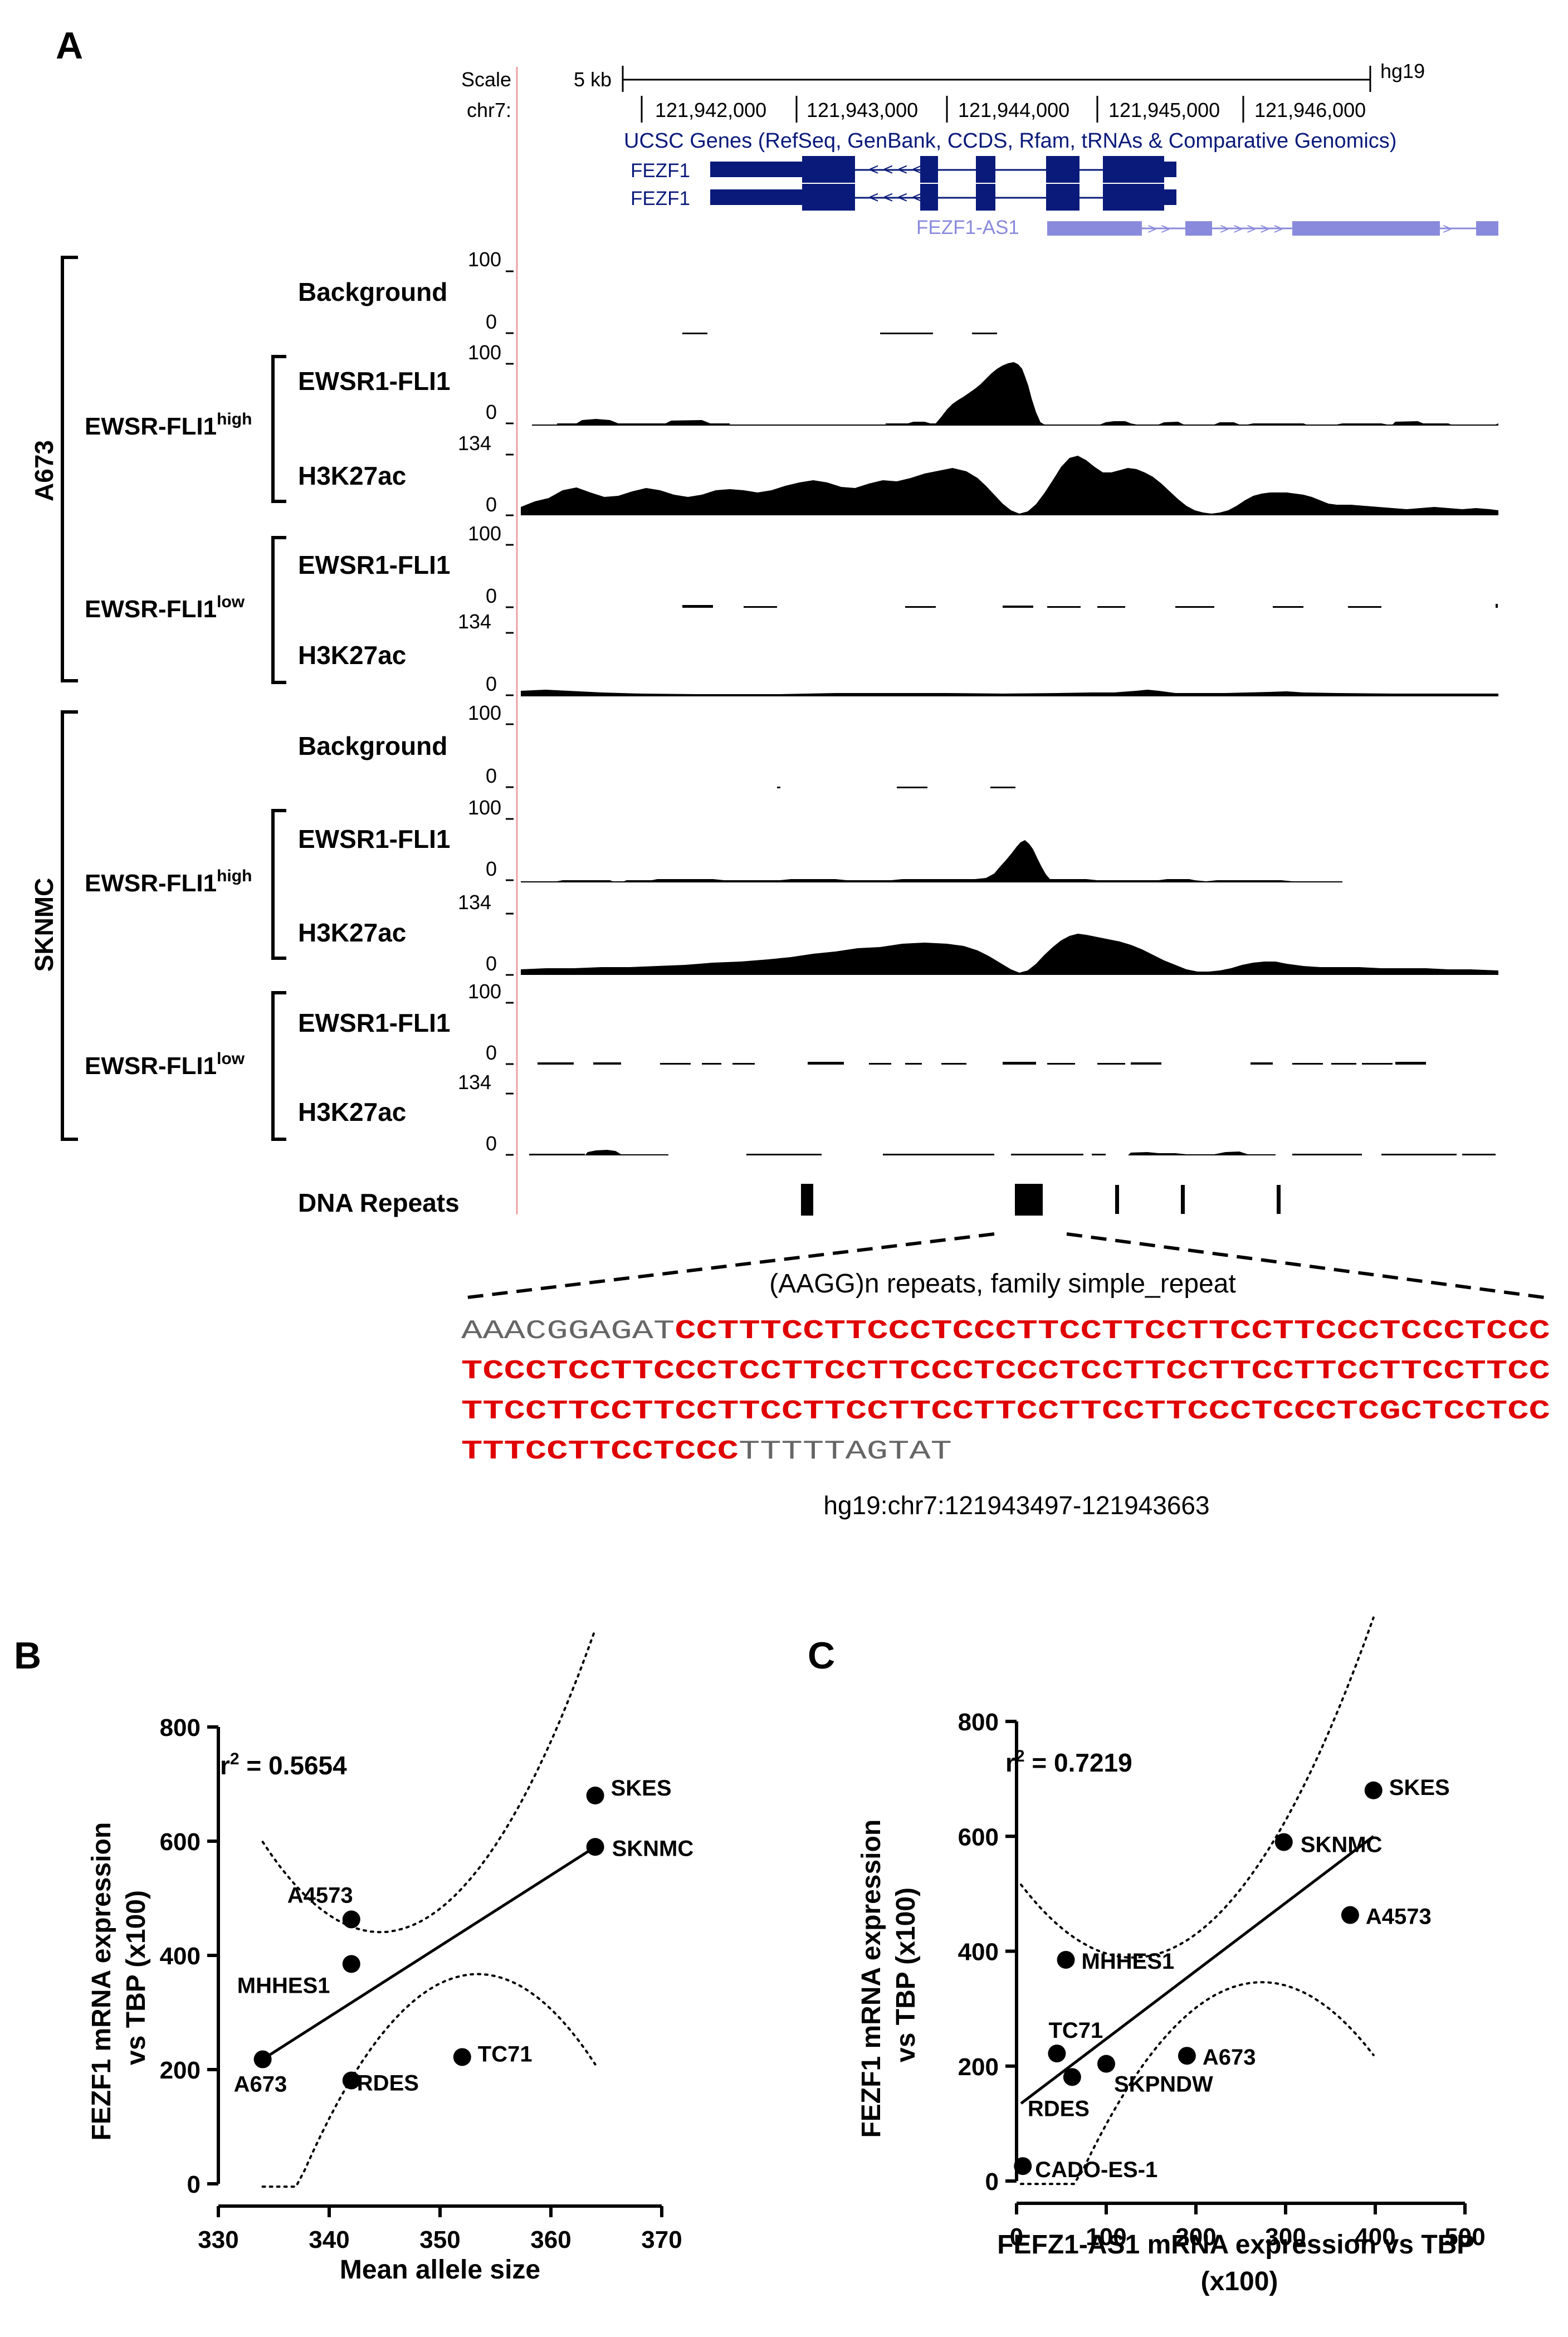  I want to click on data-point-label: SKES, so click(641, 1788).